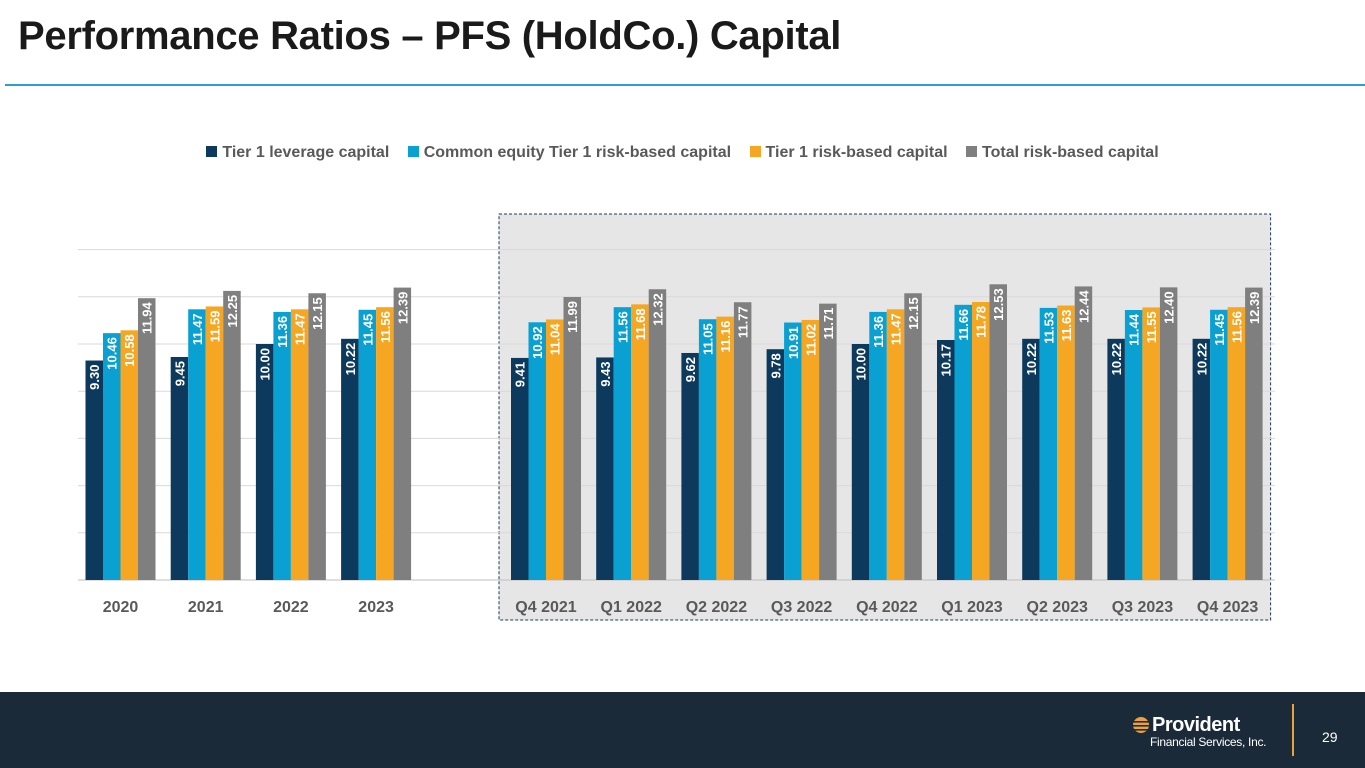 The width and height of the screenshot is (1365, 768). I want to click on legend-item-tier1-risk: Tier 1 risk-based capital, so click(848, 153).